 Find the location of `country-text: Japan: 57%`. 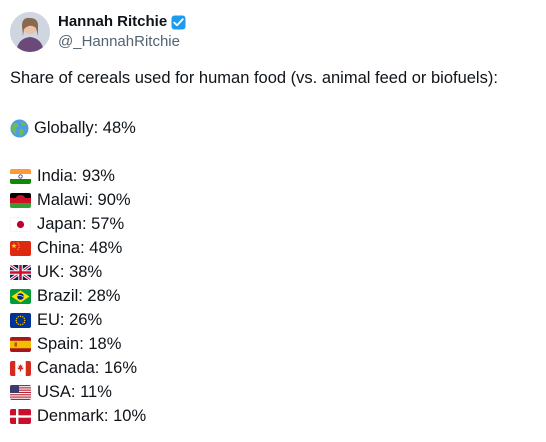

country-text: Japan: 57% is located at coordinates (81, 224).